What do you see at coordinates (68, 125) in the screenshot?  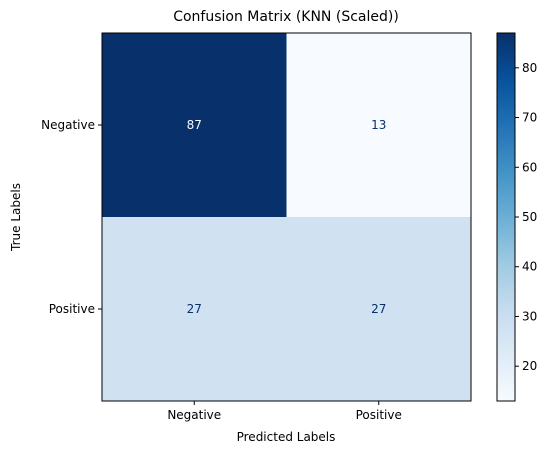 I see `y-tick-label: Negative` at bounding box center [68, 125].